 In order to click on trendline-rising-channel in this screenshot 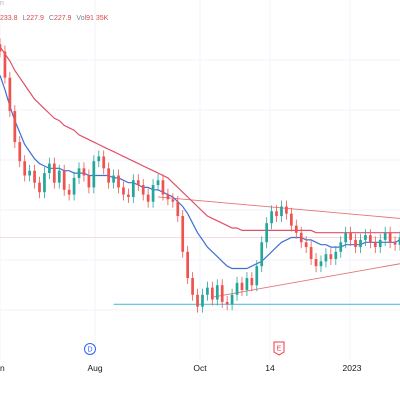, I will do `click(306, 280)`.